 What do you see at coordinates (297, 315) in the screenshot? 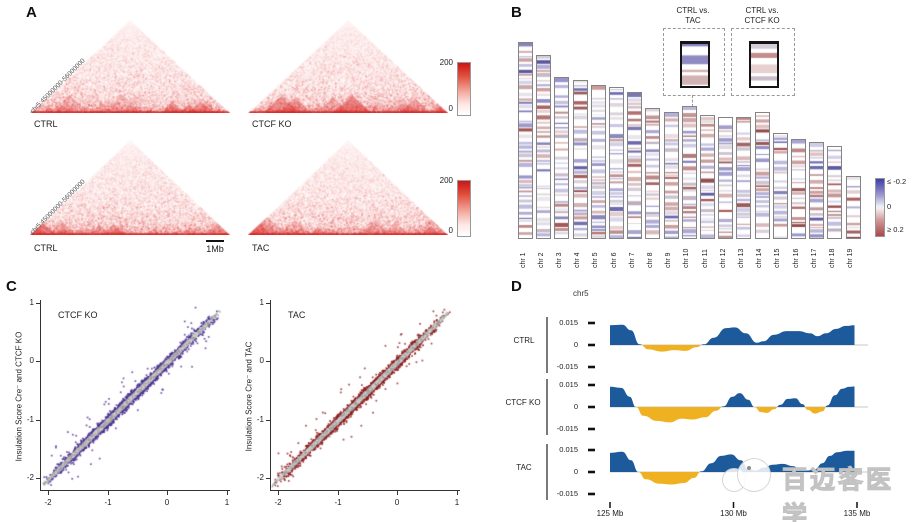
I see `scatter-title-tac: TAC` at bounding box center [297, 315].